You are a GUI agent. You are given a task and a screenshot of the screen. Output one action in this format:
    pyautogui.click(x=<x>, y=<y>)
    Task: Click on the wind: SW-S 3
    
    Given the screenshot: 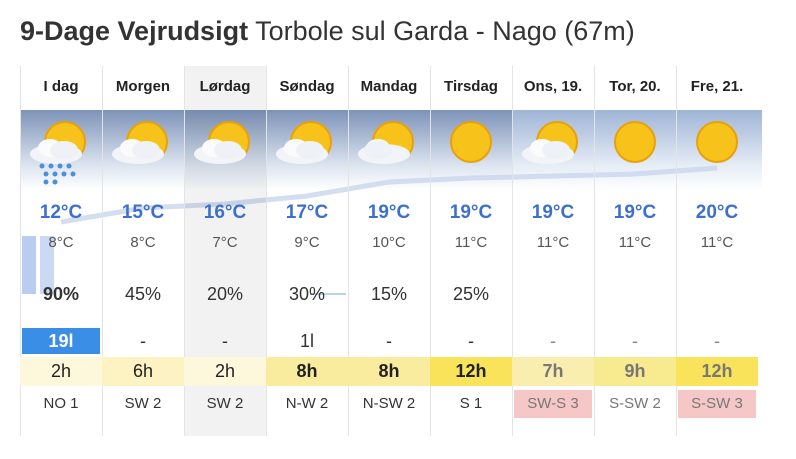 What is the action you would take?
    pyautogui.click(x=553, y=404)
    